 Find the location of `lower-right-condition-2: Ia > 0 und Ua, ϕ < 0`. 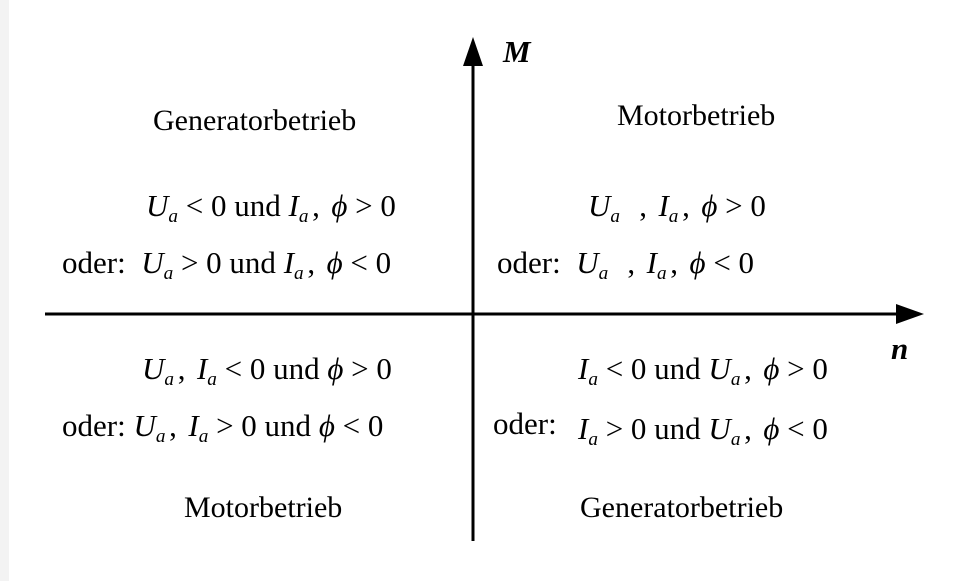

lower-right-condition-2: Ia > 0 und Ua, ϕ < 0 is located at coordinates (703, 431).